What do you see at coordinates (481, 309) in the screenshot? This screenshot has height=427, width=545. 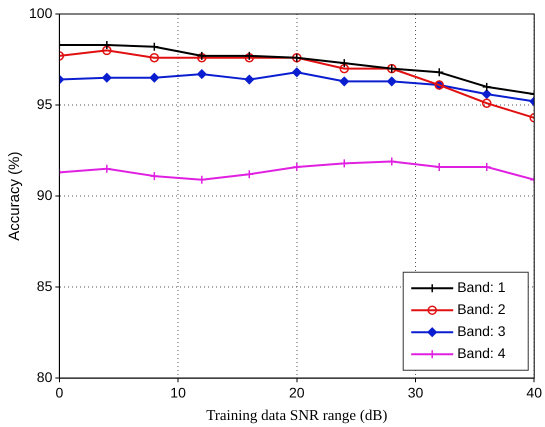 I see `legend-label: Band: 2` at bounding box center [481, 309].